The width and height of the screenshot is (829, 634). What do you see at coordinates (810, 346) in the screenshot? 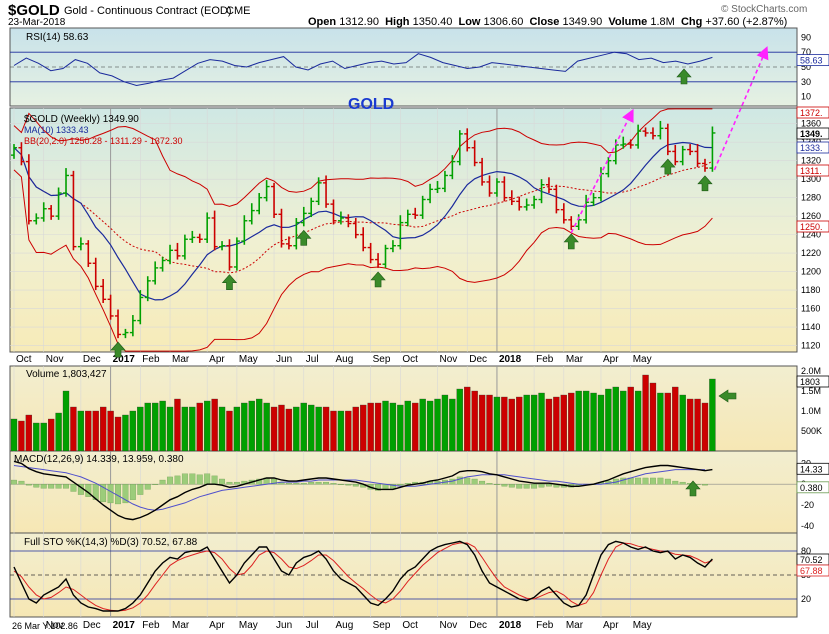
I see `price-tick-label: 1120` at bounding box center [810, 346].